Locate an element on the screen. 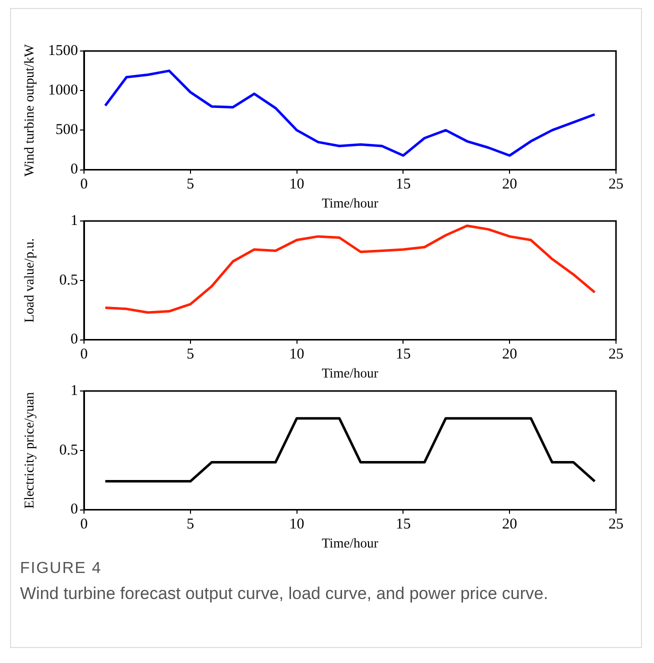  text: Wind turbine forecast output curve, load curve, and power price curve. is located at coordinates (285, 594).